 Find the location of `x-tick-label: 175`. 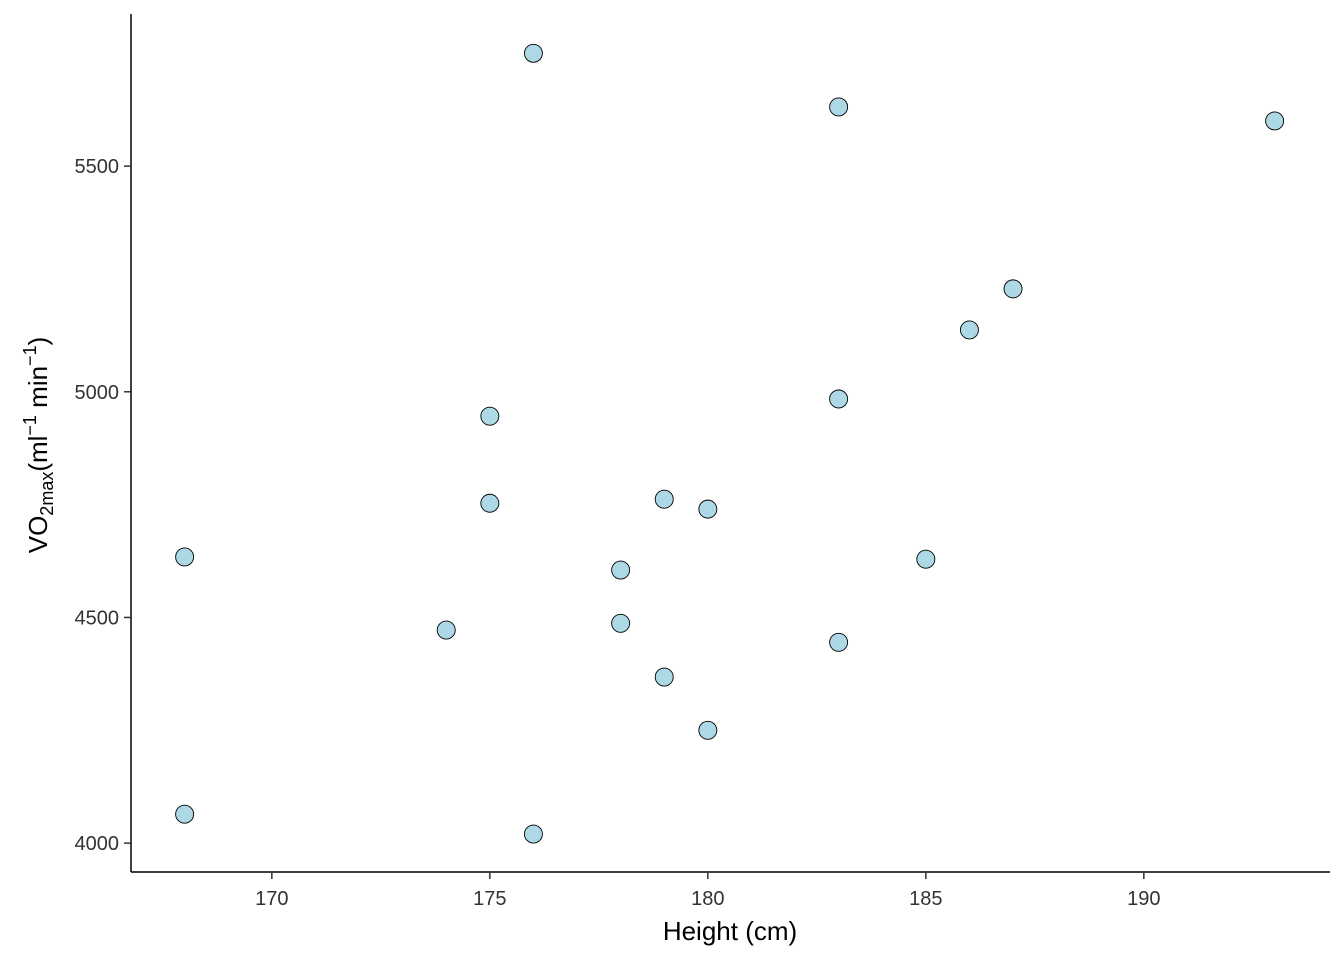

x-tick-label: 175 is located at coordinates (489, 899).